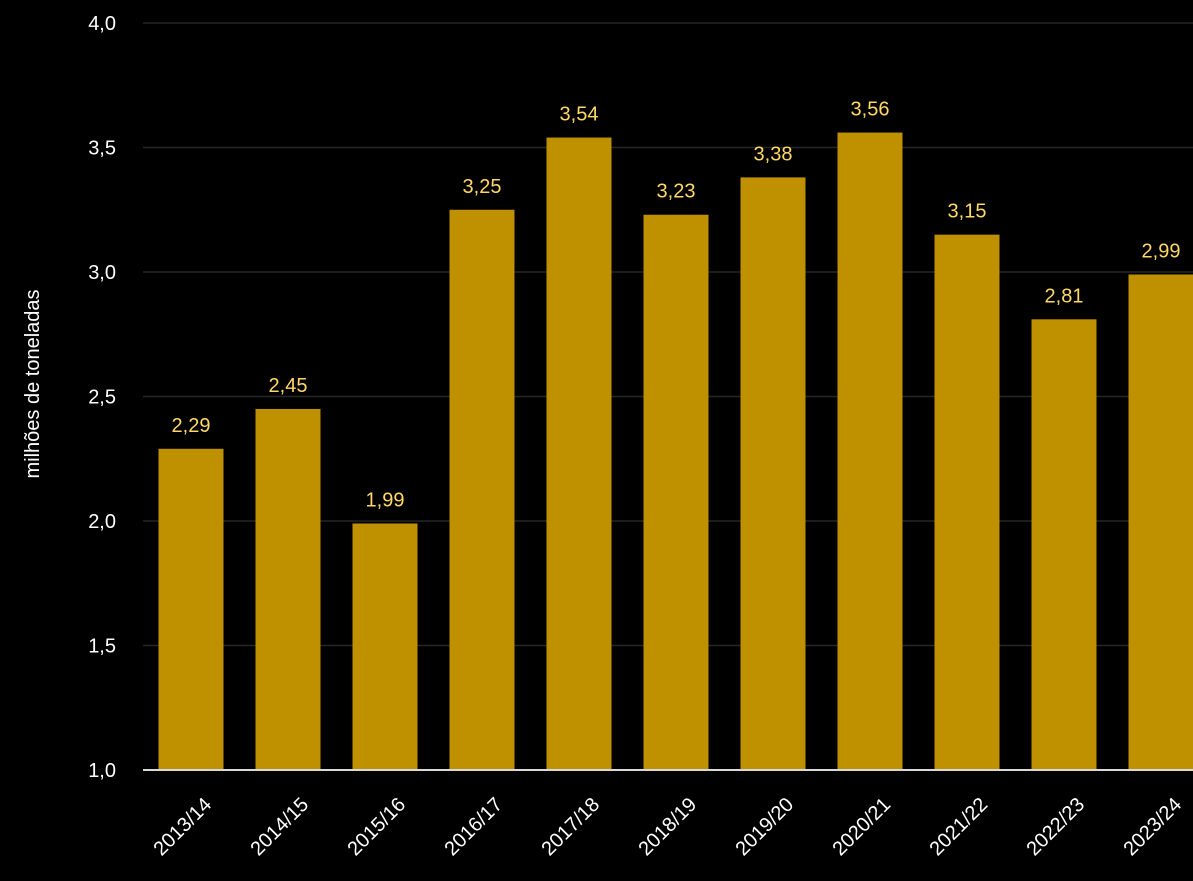  Describe the element at coordinates (1064, 296) in the screenshot. I see `data-label: 2,81` at that location.